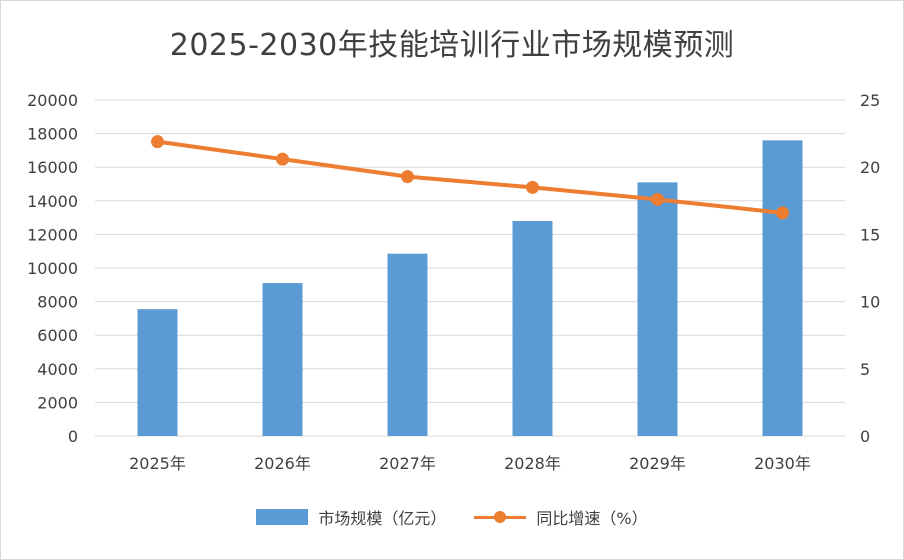 The image size is (904, 560). What do you see at coordinates (452, 45) in the screenshot?
I see `chart-title: 2025-2030年技能培训行业市场规模预测` at bounding box center [452, 45].